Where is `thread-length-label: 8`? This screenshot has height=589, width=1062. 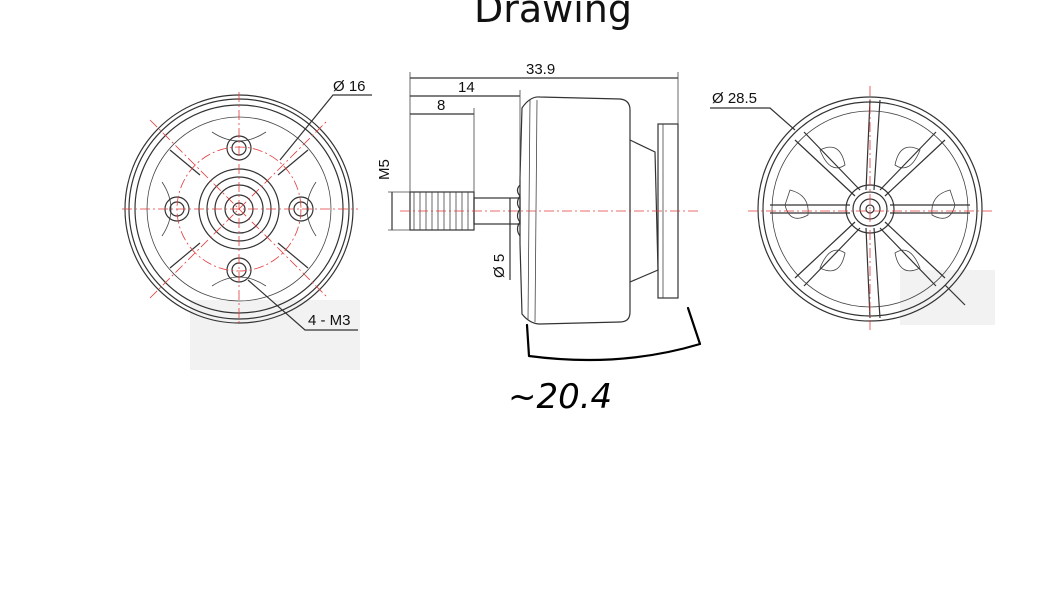 thread-length-label: 8 is located at coordinates (441, 105).